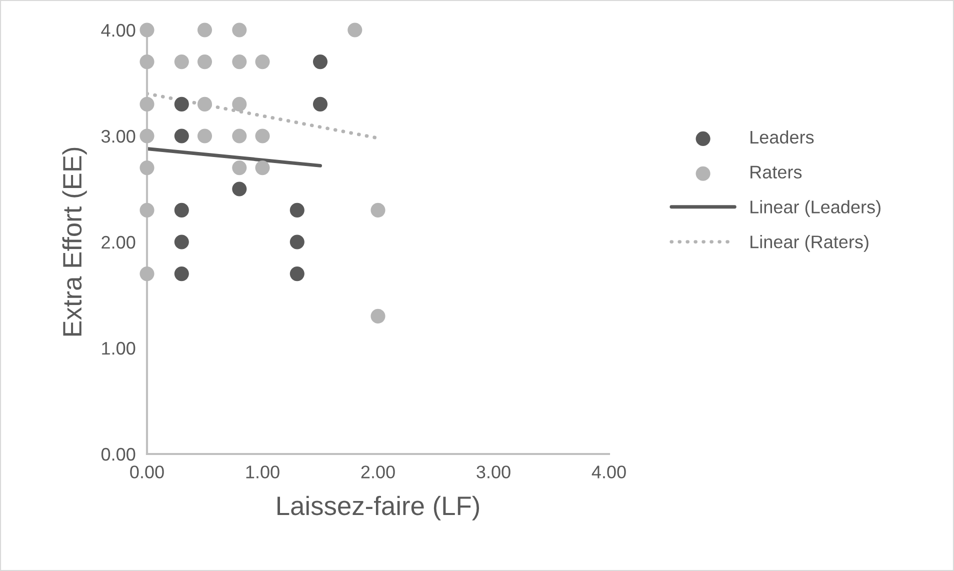  Describe the element at coordinates (119, 348) in the screenshot. I see `y-tick-label: 1.00` at that location.